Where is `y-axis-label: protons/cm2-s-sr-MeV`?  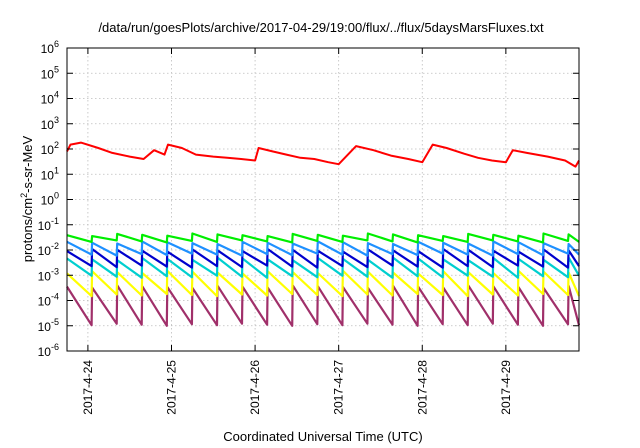
y-axis-label: protons/cm2-s-sr-MeV is located at coordinates (27, 198).